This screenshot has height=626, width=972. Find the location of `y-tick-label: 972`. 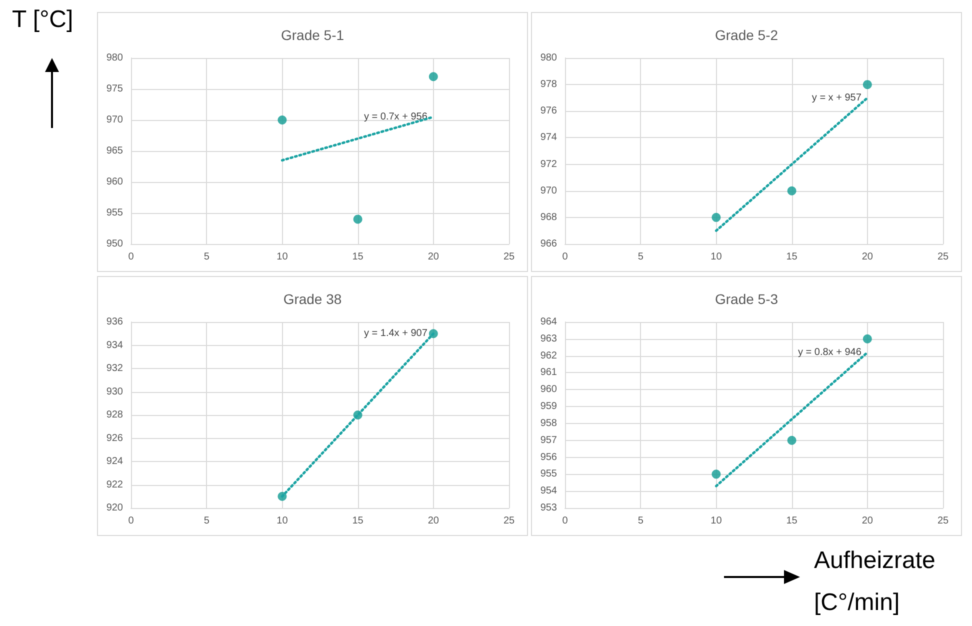

y-tick-label: 972 is located at coordinates (549, 164).